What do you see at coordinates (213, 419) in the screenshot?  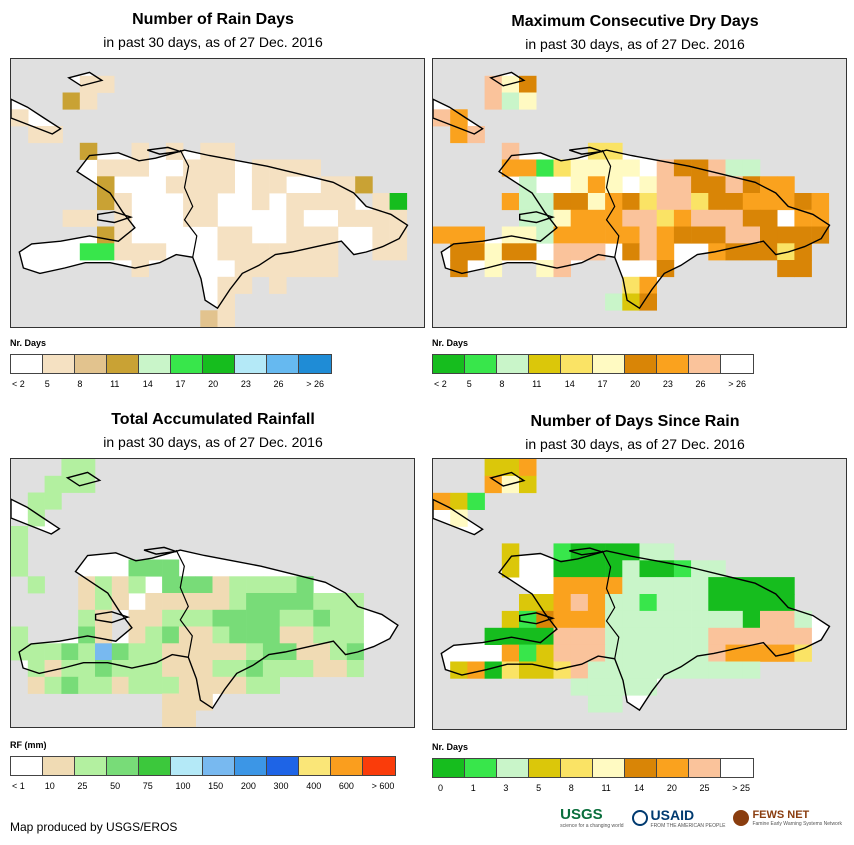 I see `panel-title: Total Accumulated Rainfall` at bounding box center [213, 419].